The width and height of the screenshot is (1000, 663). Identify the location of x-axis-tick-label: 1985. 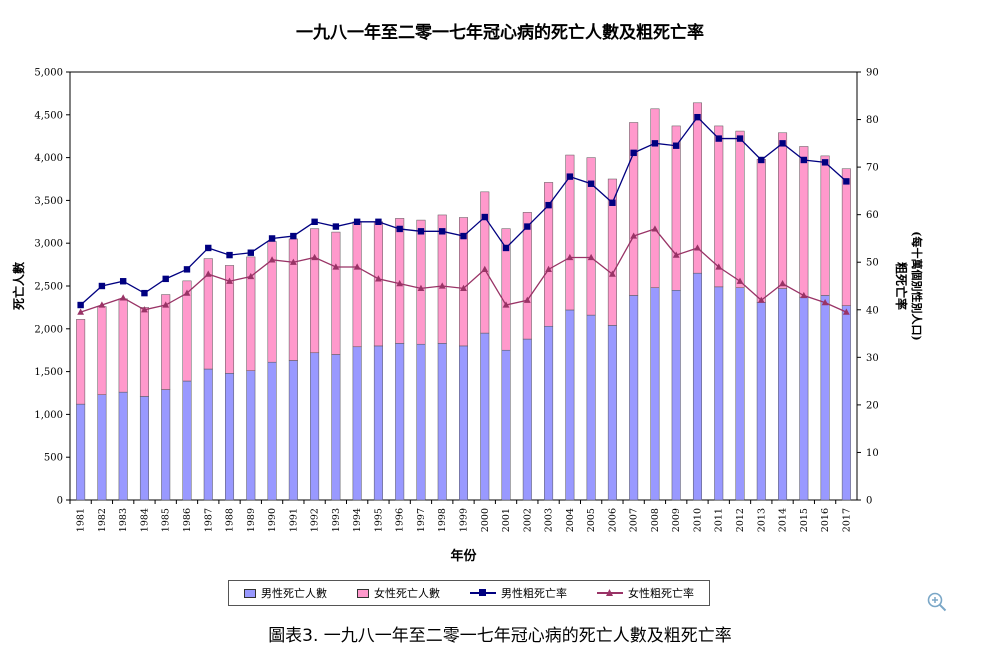
(166, 520).